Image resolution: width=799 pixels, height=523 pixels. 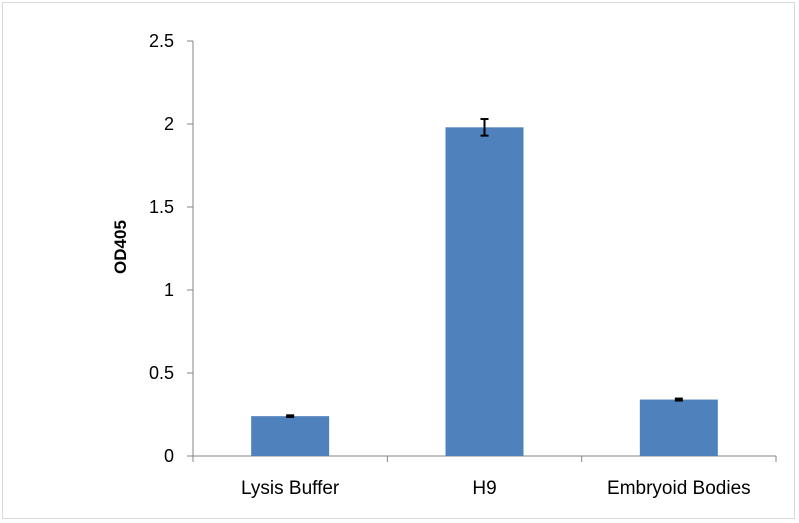 What do you see at coordinates (161, 41) in the screenshot?
I see `y-tick-label: 2.5` at bounding box center [161, 41].